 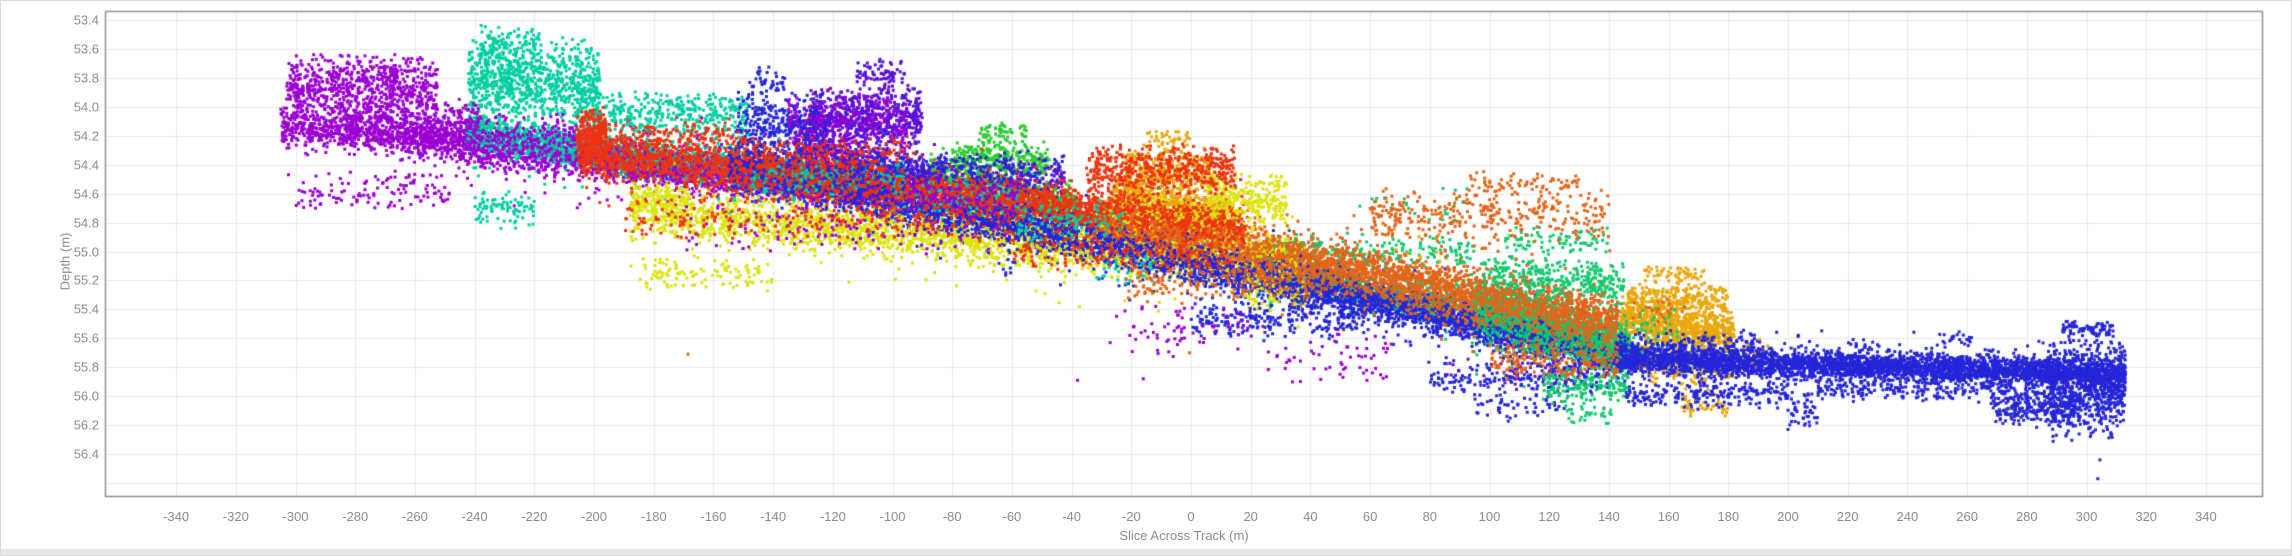 What do you see at coordinates (1250, 516) in the screenshot?
I see `x-tick-label: 20` at bounding box center [1250, 516].